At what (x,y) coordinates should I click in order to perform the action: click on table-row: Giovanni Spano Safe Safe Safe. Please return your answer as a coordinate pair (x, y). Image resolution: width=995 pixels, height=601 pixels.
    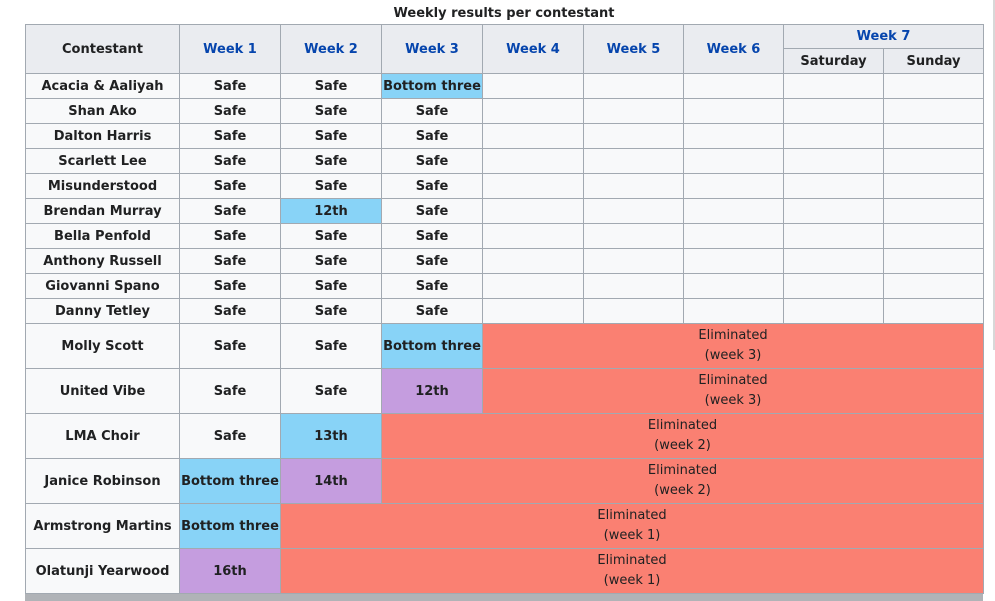
    Looking at the image, I should click on (505, 286).